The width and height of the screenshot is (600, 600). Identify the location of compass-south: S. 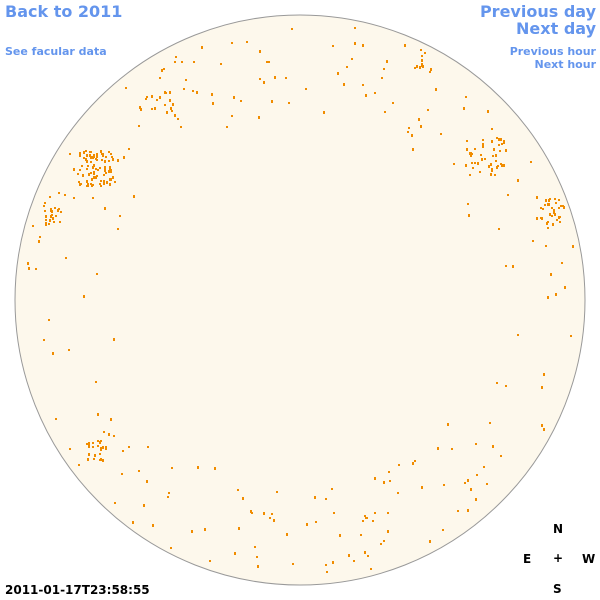
(557, 589).